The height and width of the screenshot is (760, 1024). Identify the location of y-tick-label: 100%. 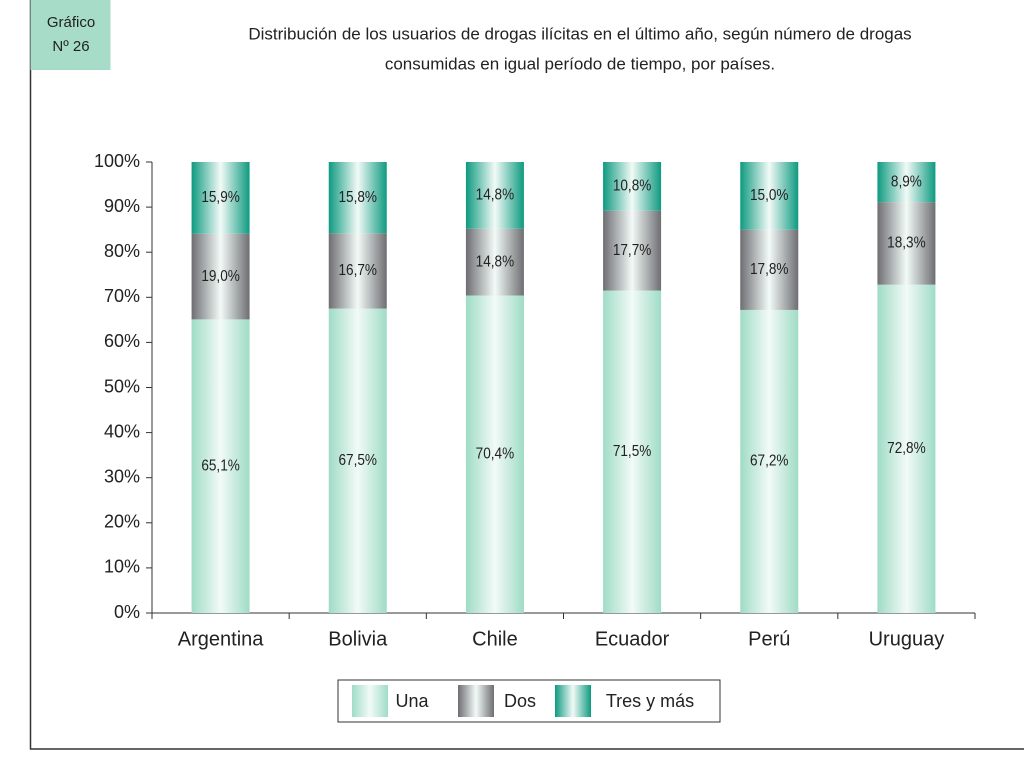
(117, 161).